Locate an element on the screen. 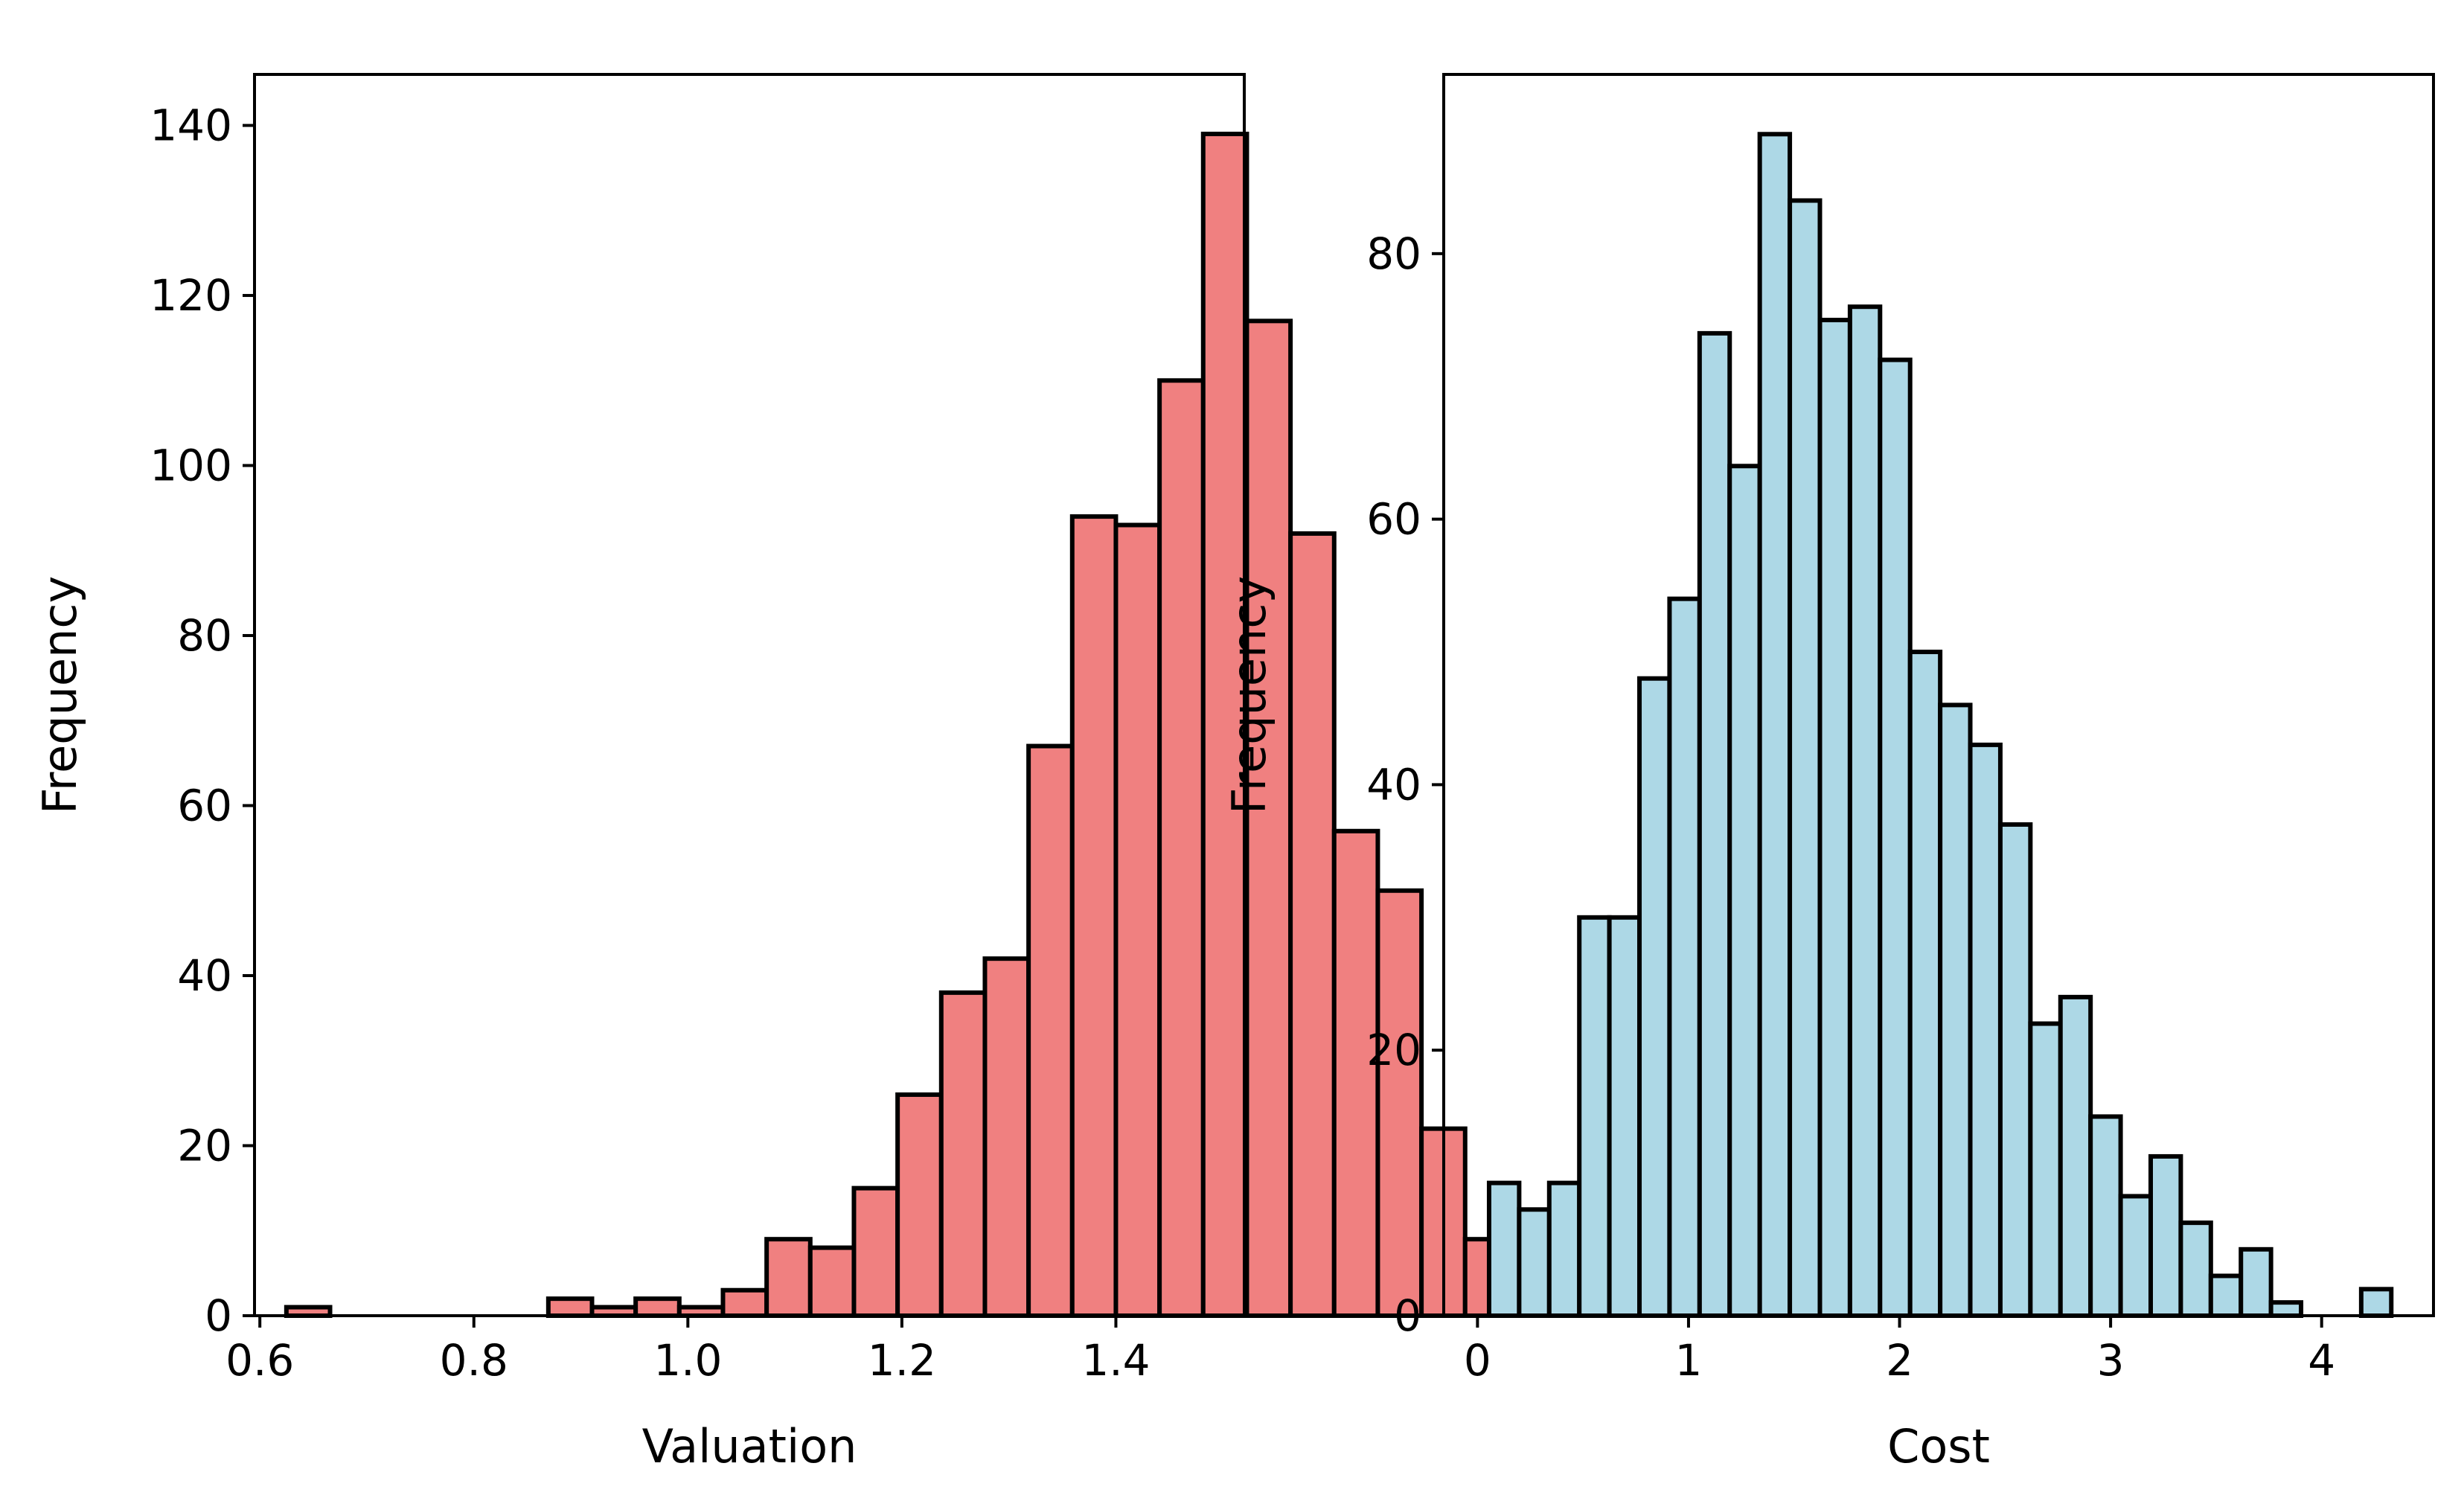 The width and height of the screenshot is (2464, 1501). x-tick-label: 1 is located at coordinates (1689, 1360).